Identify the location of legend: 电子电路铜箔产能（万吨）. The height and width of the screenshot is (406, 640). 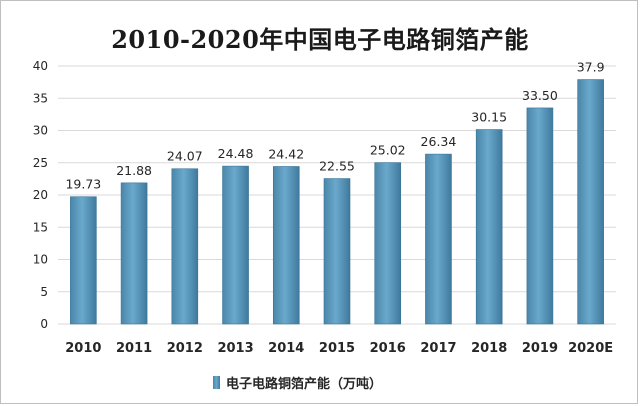
(297, 384).